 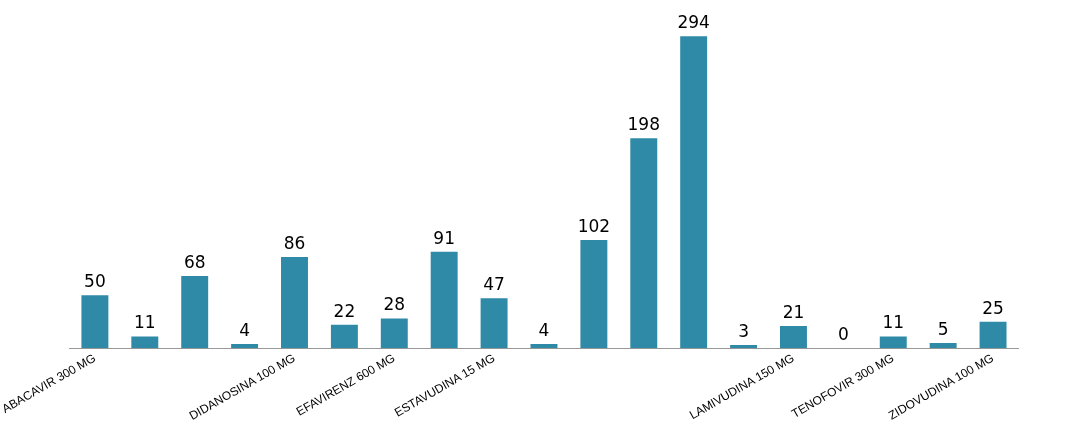 I want to click on data-label: 50, so click(x=95, y=281).